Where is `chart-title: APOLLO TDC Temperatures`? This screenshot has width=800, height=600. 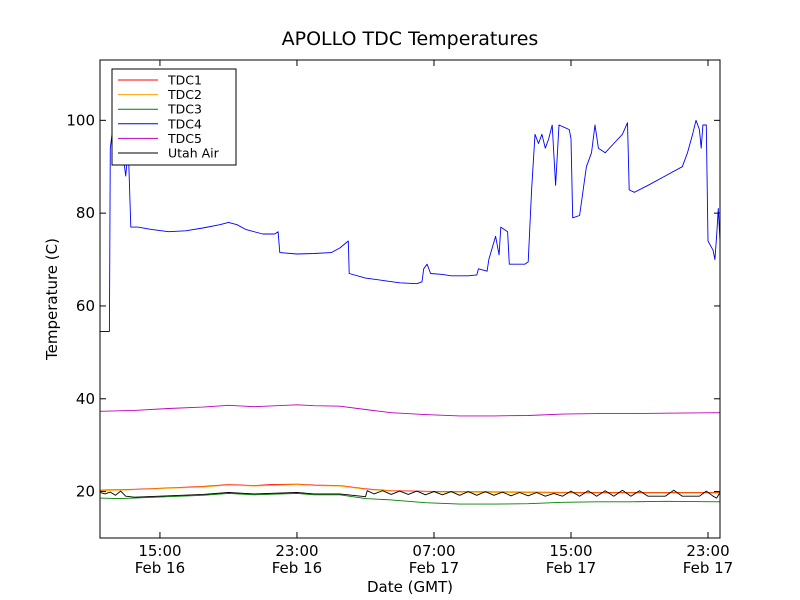 chart-title: APOLLO TDC Temperatures is located at coordinates (410, 39).